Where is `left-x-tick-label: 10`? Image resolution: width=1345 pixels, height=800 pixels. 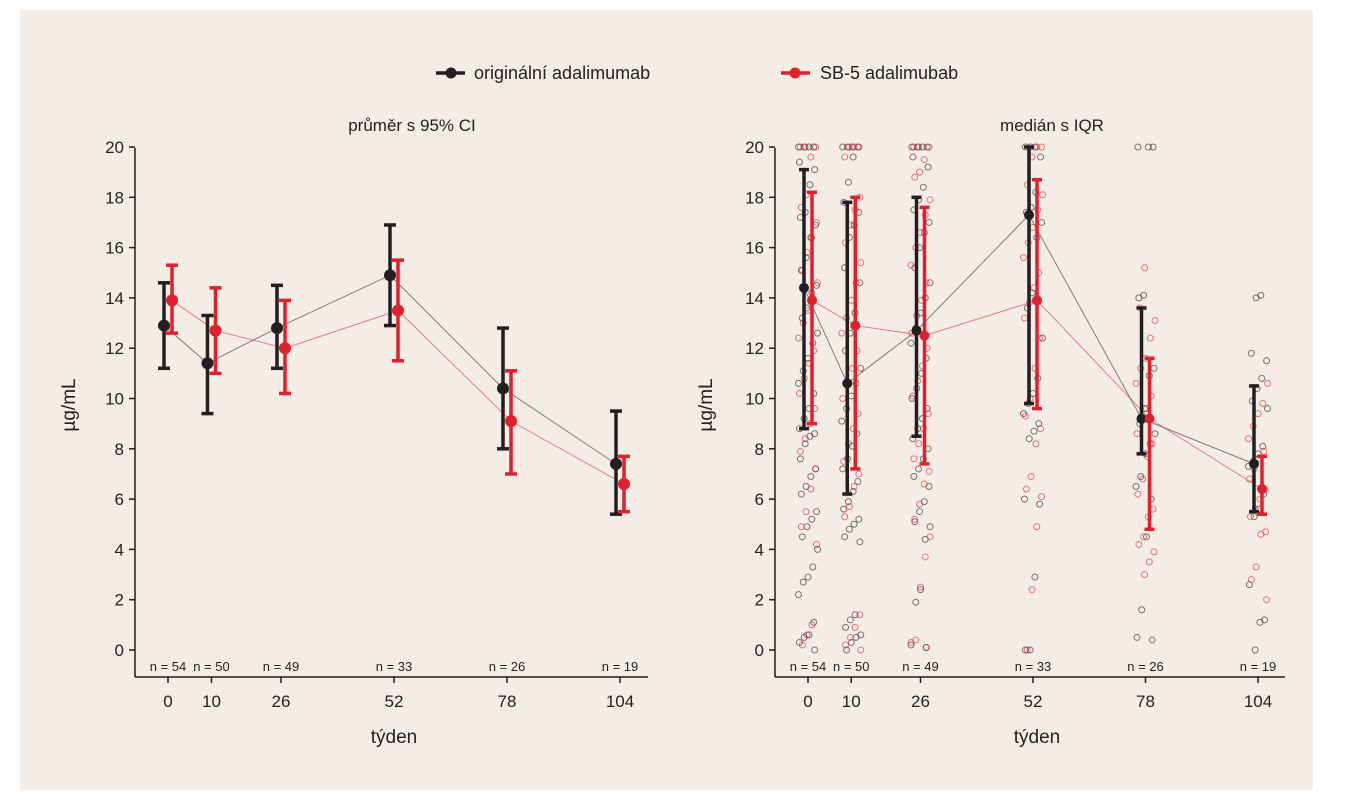 left-x-tick-label: 10 is located at coordinates (211, 701).